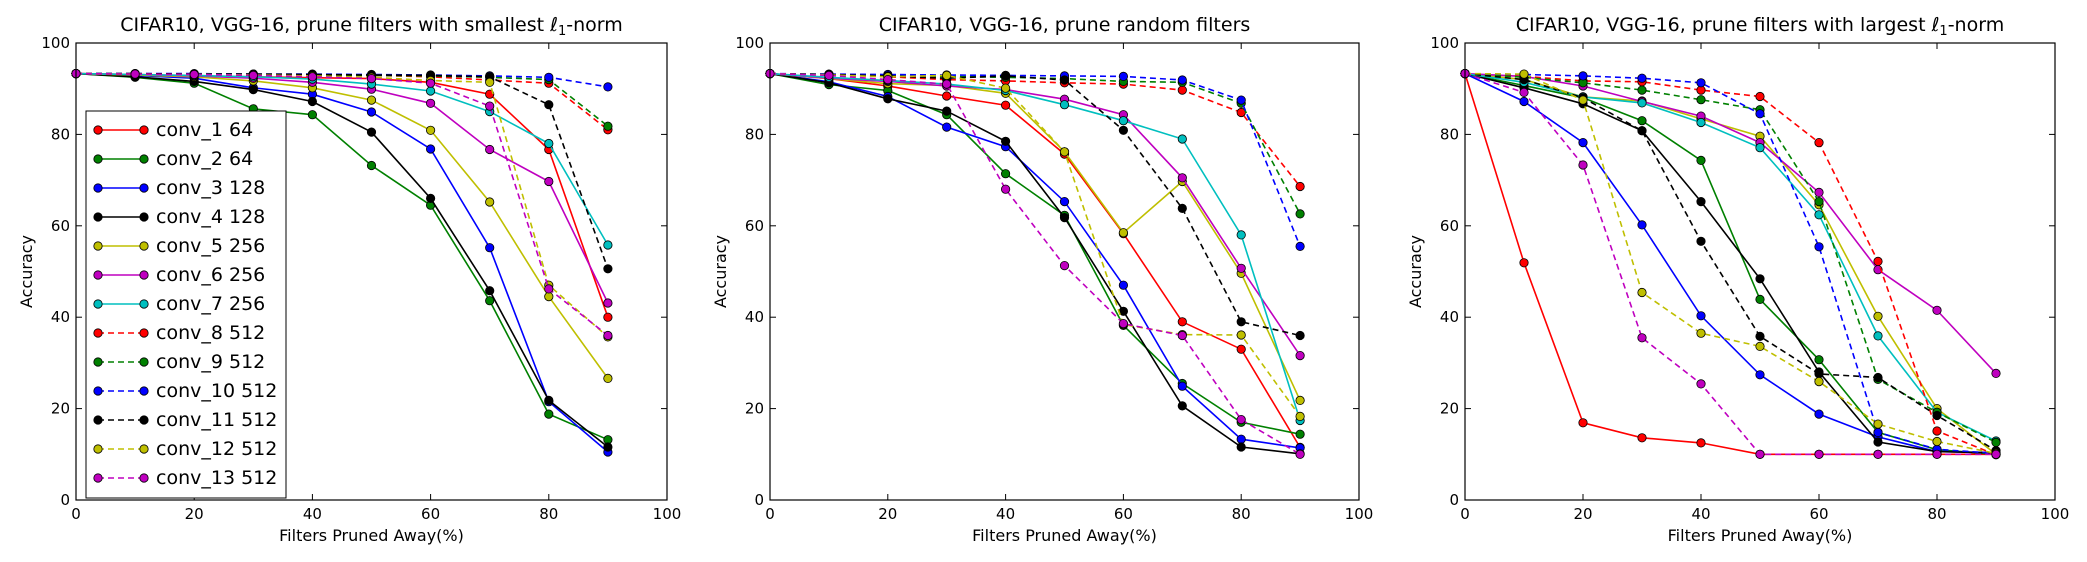 The height and width of the screenshot is (562, 2087). I want to click on legend-item: conv_11 512, so click(185, 420).